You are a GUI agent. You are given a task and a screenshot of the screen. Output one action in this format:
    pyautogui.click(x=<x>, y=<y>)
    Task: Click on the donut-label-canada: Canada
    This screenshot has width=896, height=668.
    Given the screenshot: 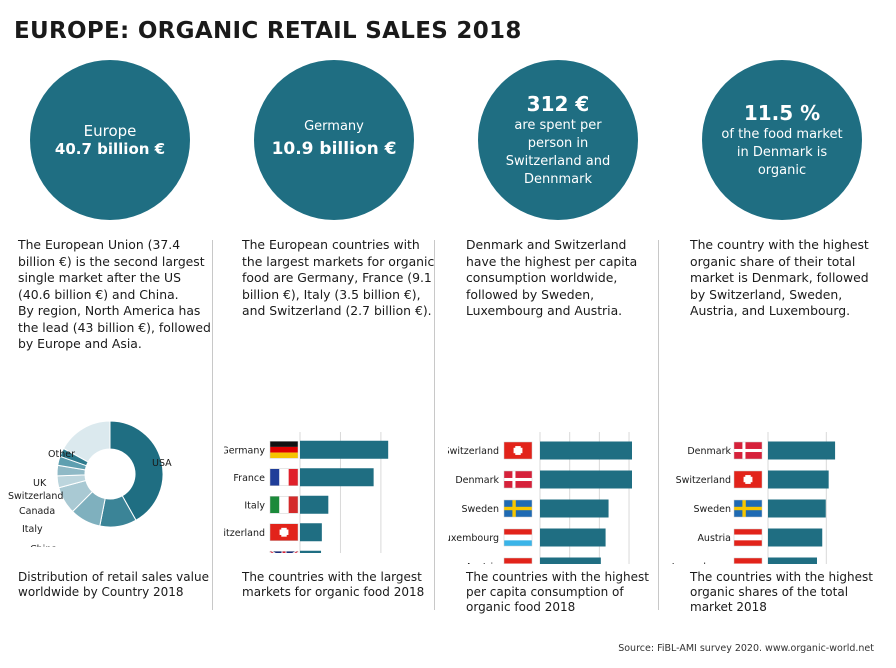 What is the action you would take?
    pyautogui.click(x=37, y=511)
    